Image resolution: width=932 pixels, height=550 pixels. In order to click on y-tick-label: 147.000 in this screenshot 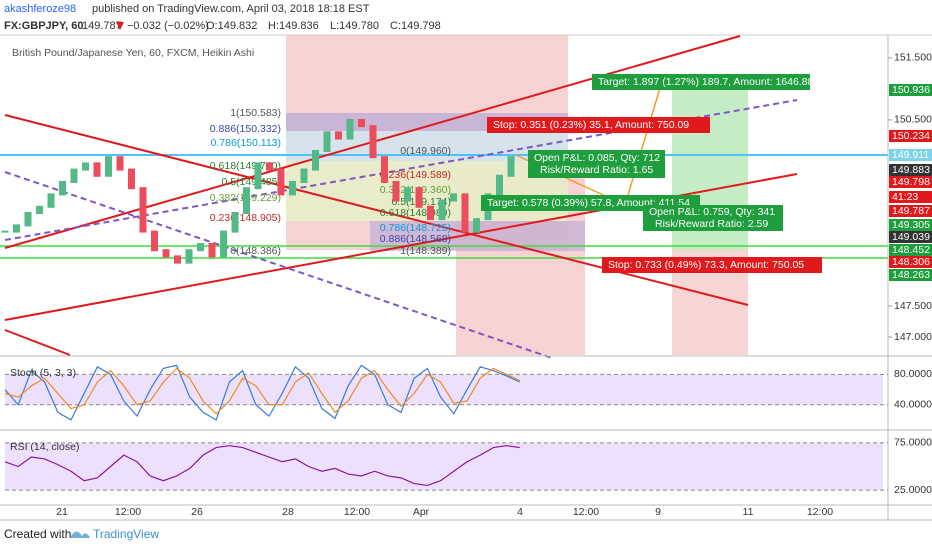, I will do `click(913, 337)`.